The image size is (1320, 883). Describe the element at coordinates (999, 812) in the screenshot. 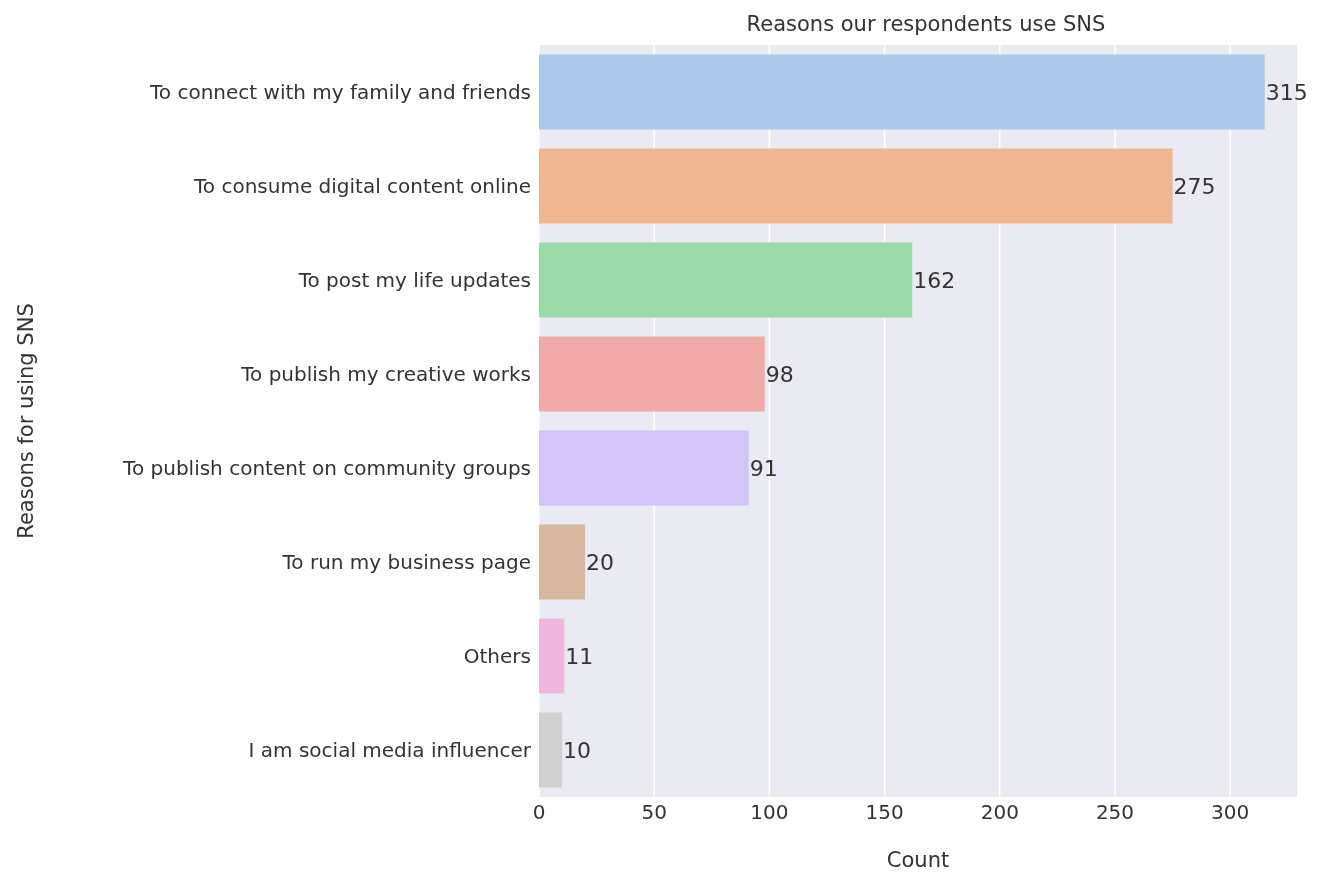

I see `x-tick-label: 200` at that location.